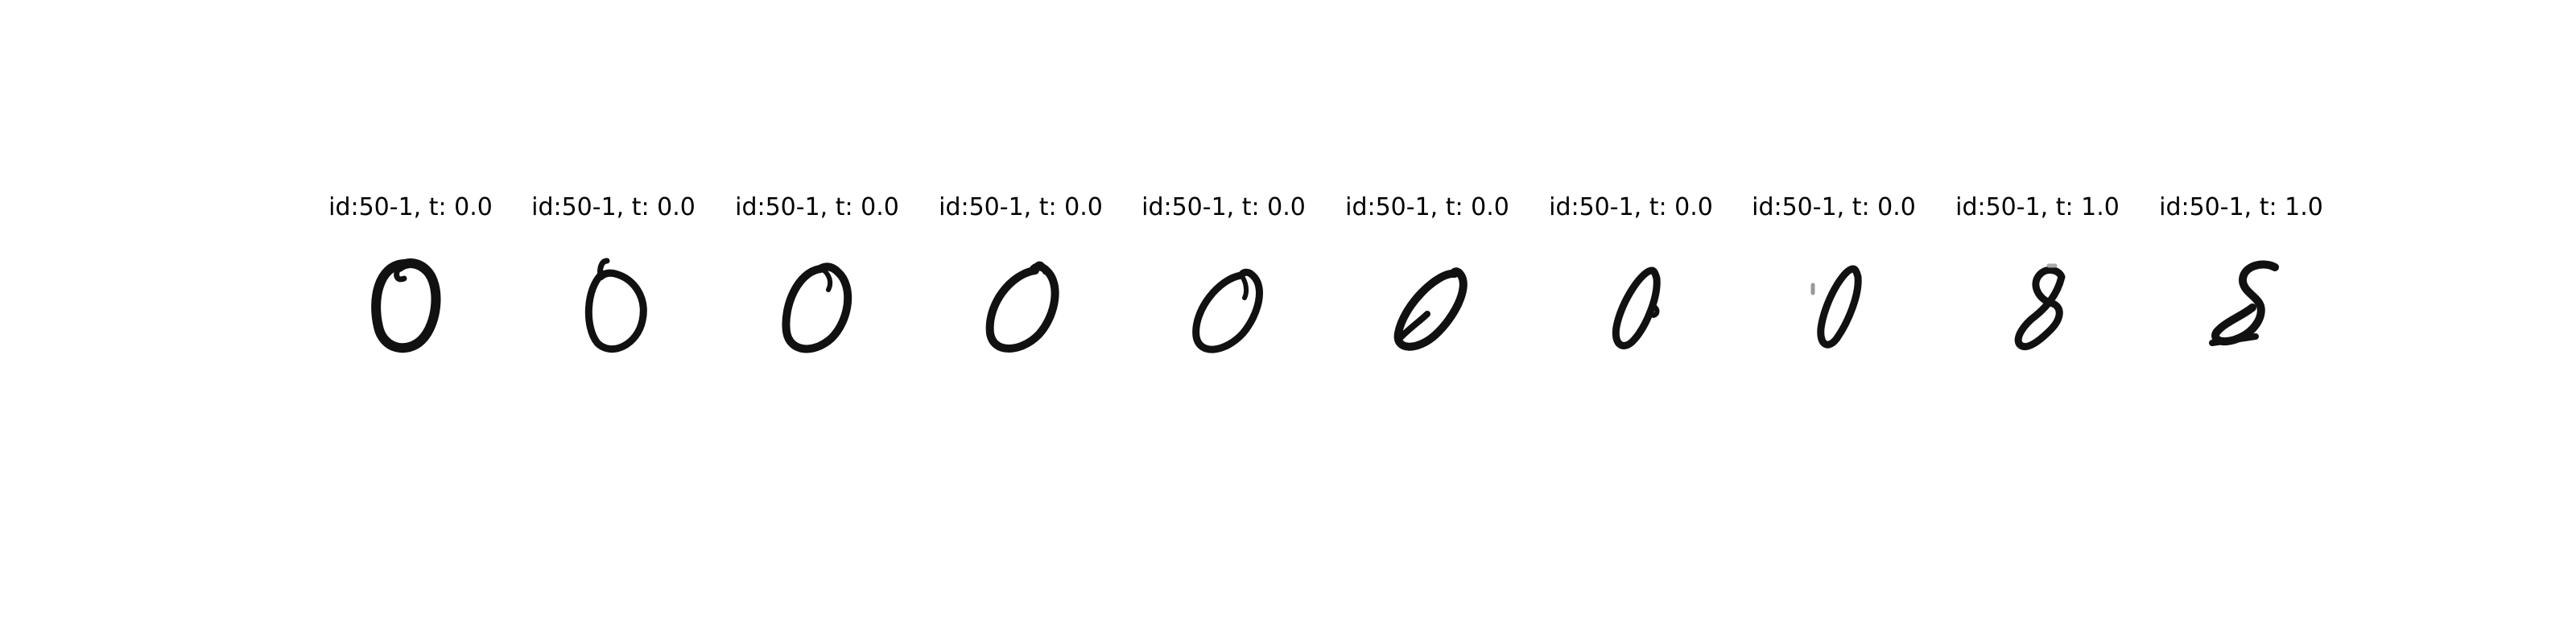 The image size is (2576, 644). Describe the element at coordinates (615, 305) in the screenshot. I see `digit-zero-slight-tilt-icon` at that location.